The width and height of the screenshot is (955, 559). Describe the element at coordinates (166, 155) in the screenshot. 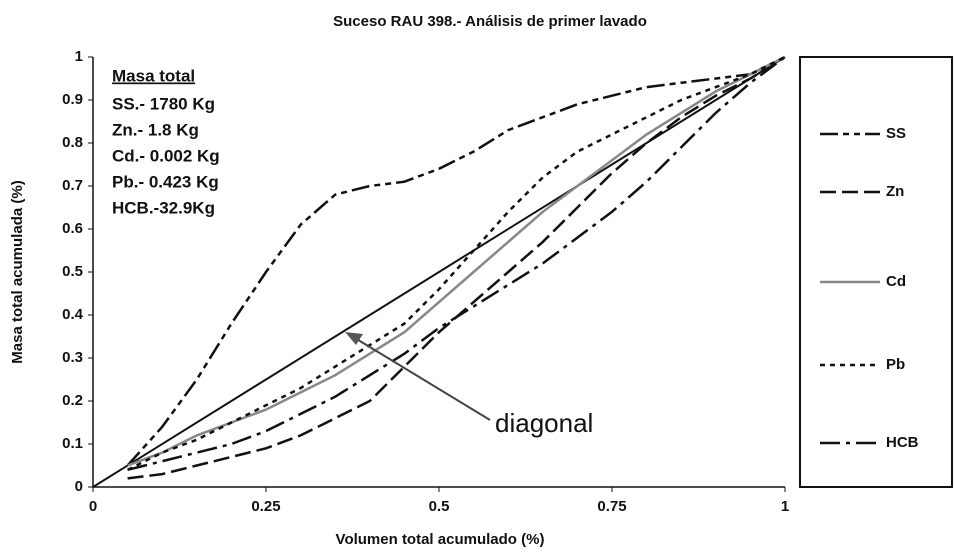

I see `text-box-line: Cd.- 0.002 Kg` at that location.